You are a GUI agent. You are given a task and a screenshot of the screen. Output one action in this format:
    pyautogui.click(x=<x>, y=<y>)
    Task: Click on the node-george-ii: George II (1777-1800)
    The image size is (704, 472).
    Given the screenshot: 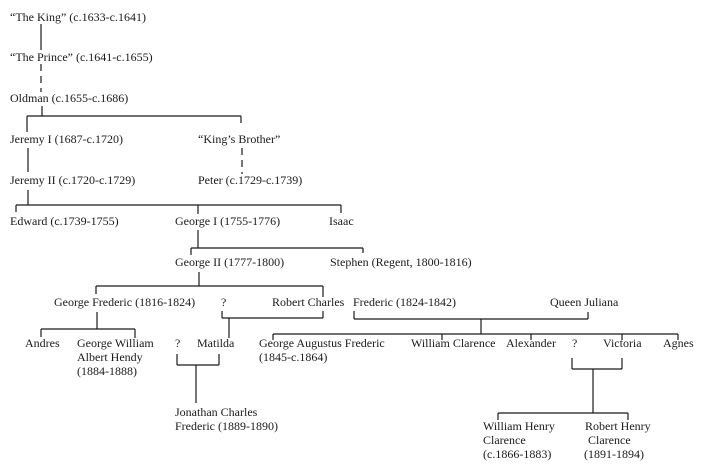 What is the action you would take?
    pyautogui.click(x=229, y=262)
    